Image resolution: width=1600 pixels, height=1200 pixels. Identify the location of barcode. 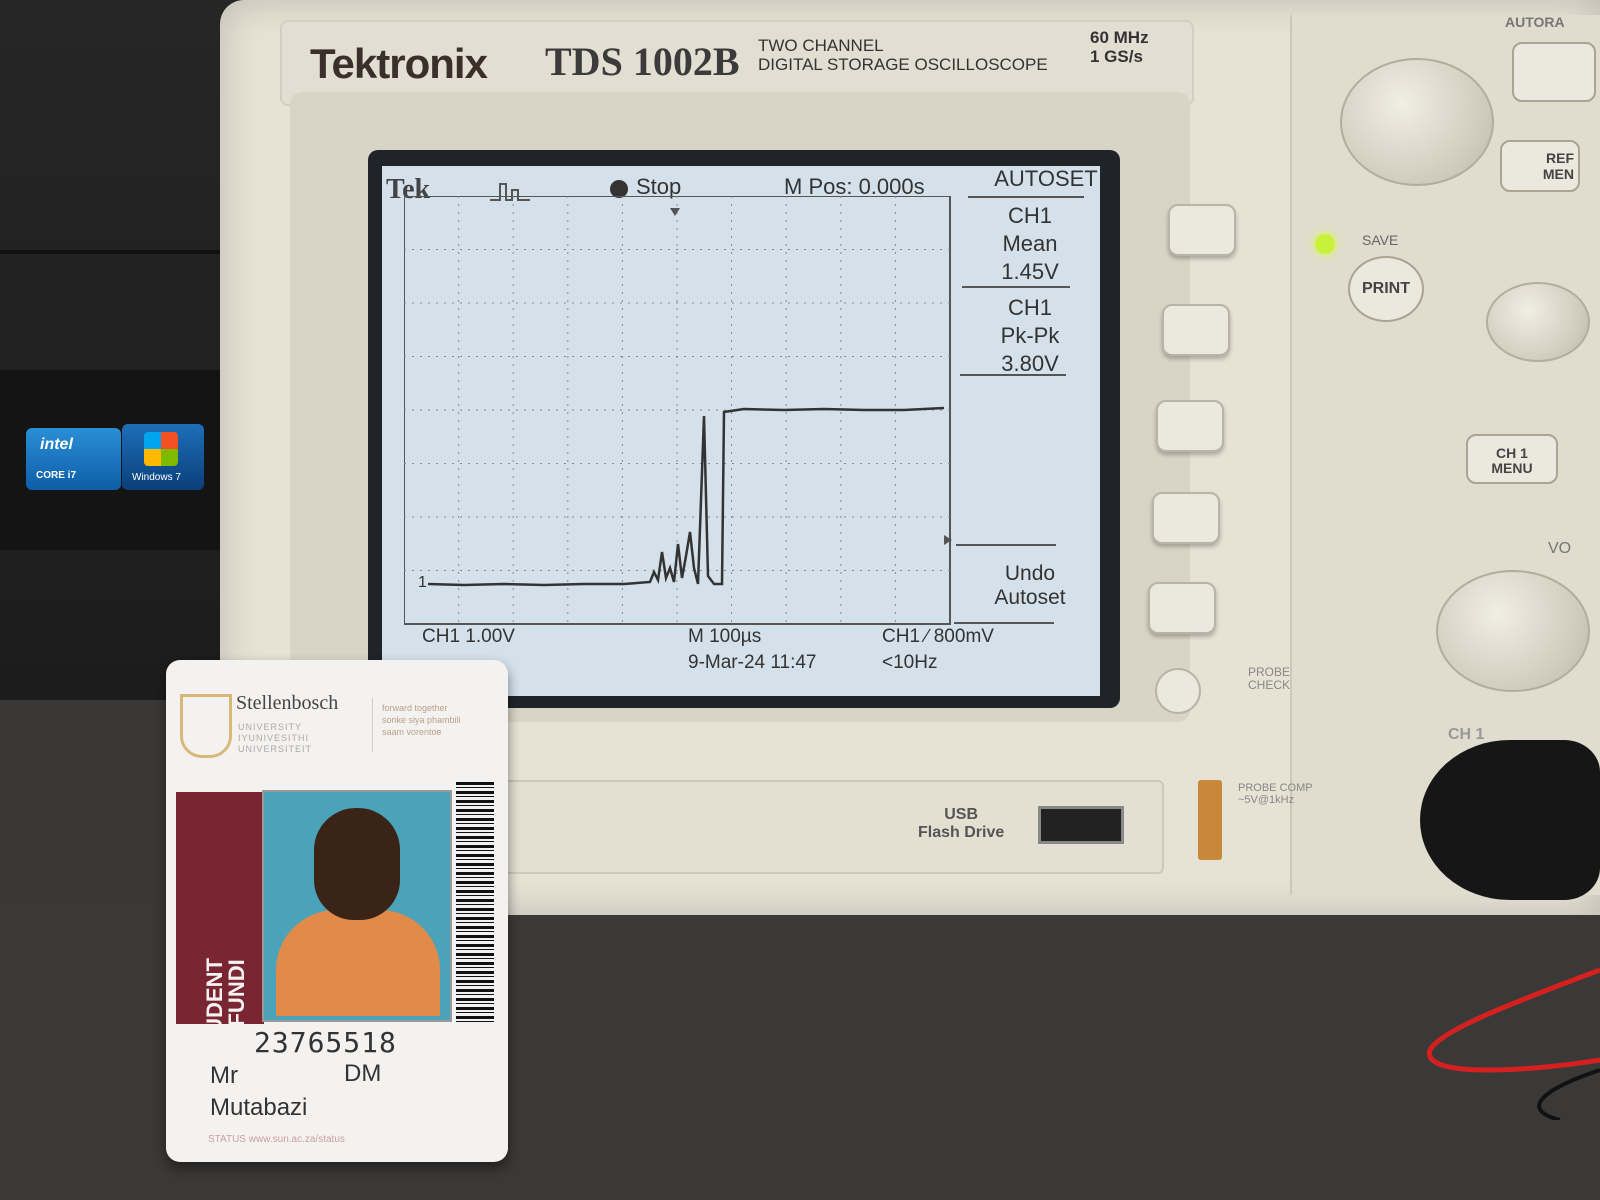
(475, 902).